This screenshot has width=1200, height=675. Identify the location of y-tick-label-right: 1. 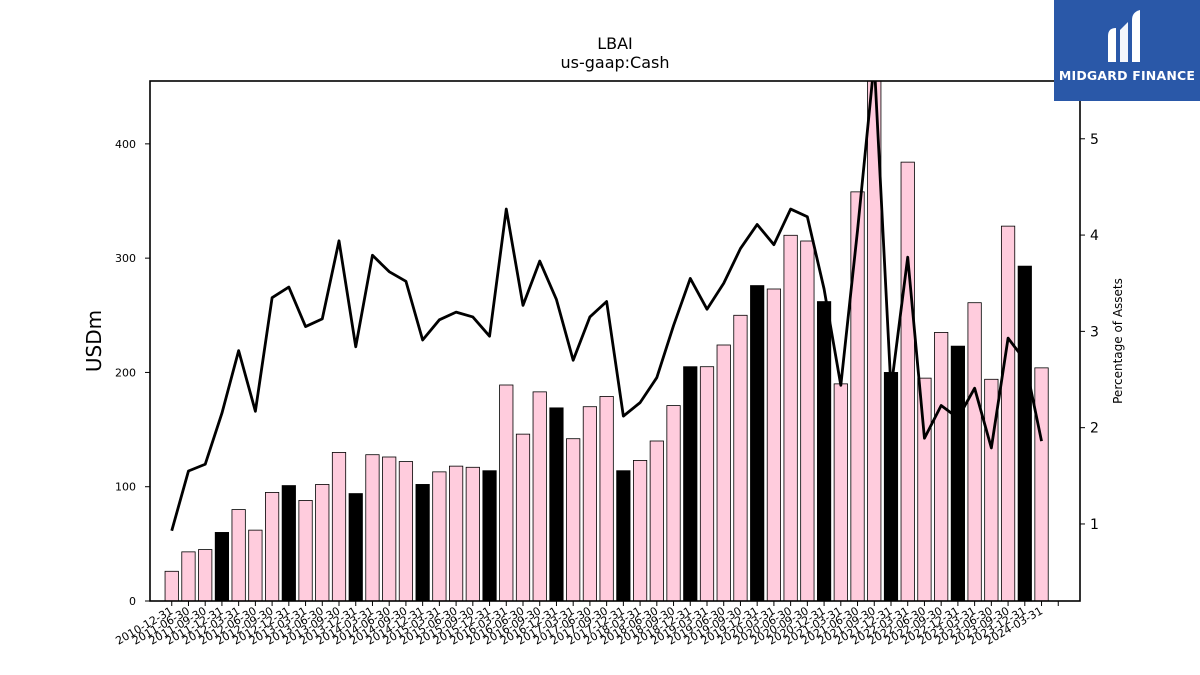
(1094, 525).